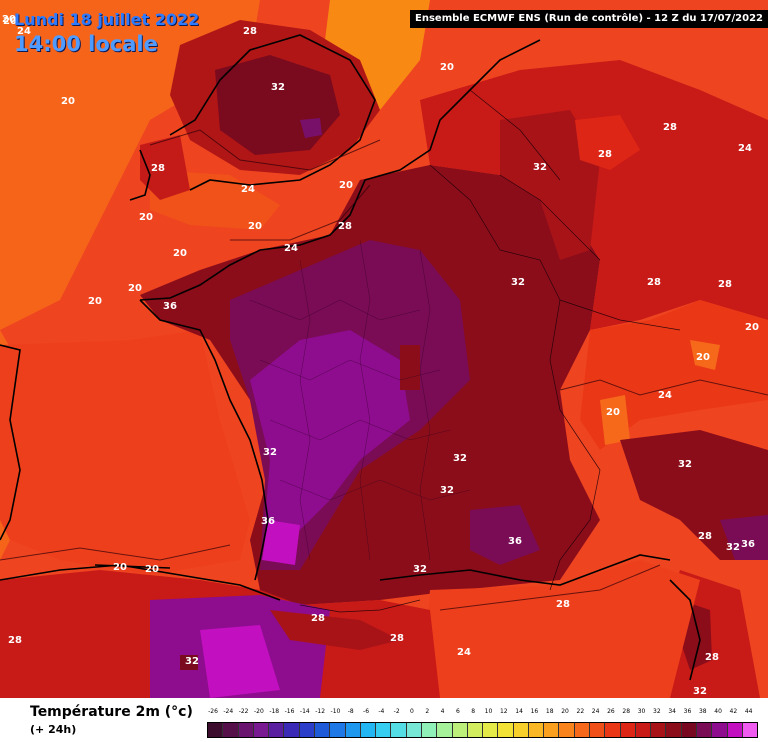 The height and width of the screenshot is (742, 768). What do you see at coordinates (228, 711) in the screenshot?
I see `color-scale-tick-label: -24` at bounding box center [228, 711].